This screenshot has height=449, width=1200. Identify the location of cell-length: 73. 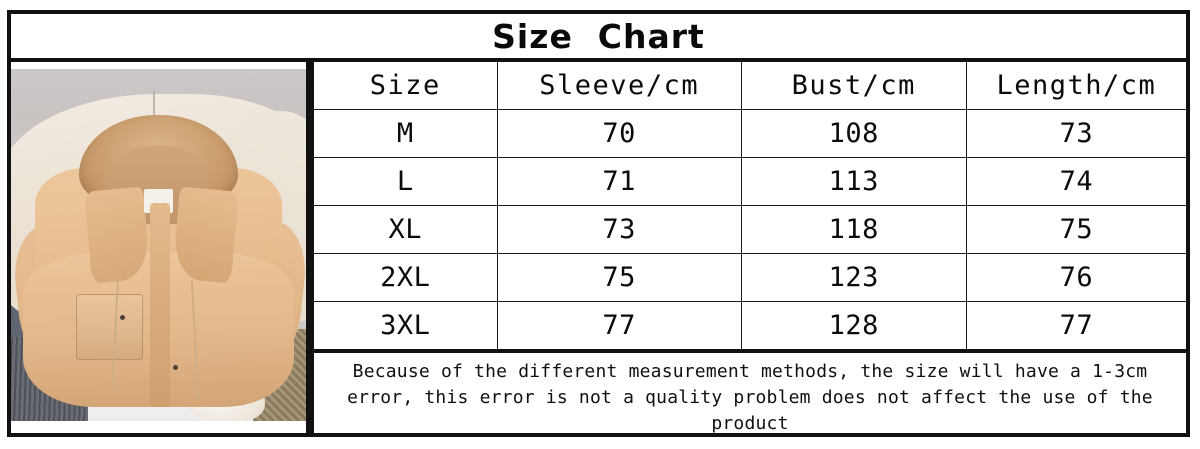
(1075, 133).